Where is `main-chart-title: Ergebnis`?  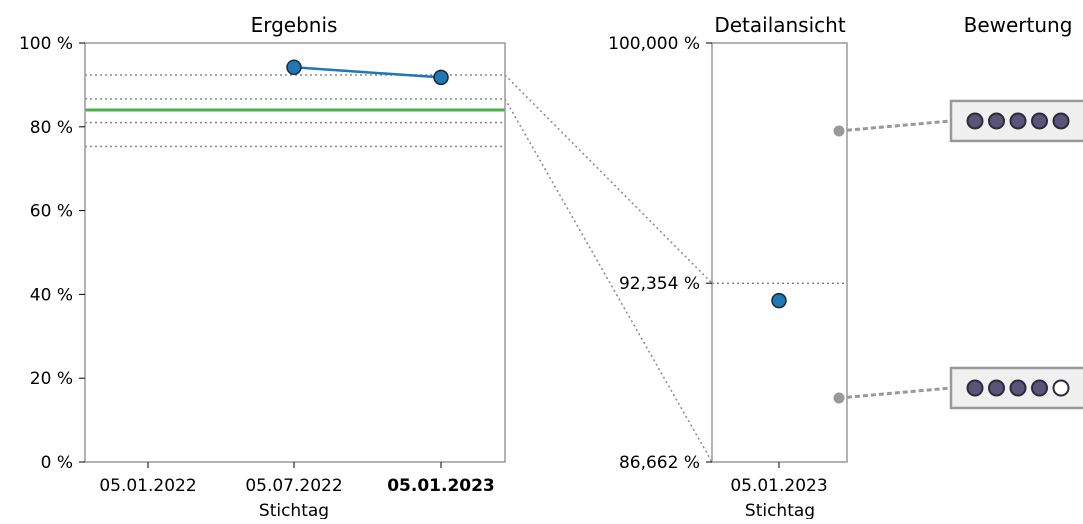 main-chart-title: Ergebnis is located at coordinates (294, 25).